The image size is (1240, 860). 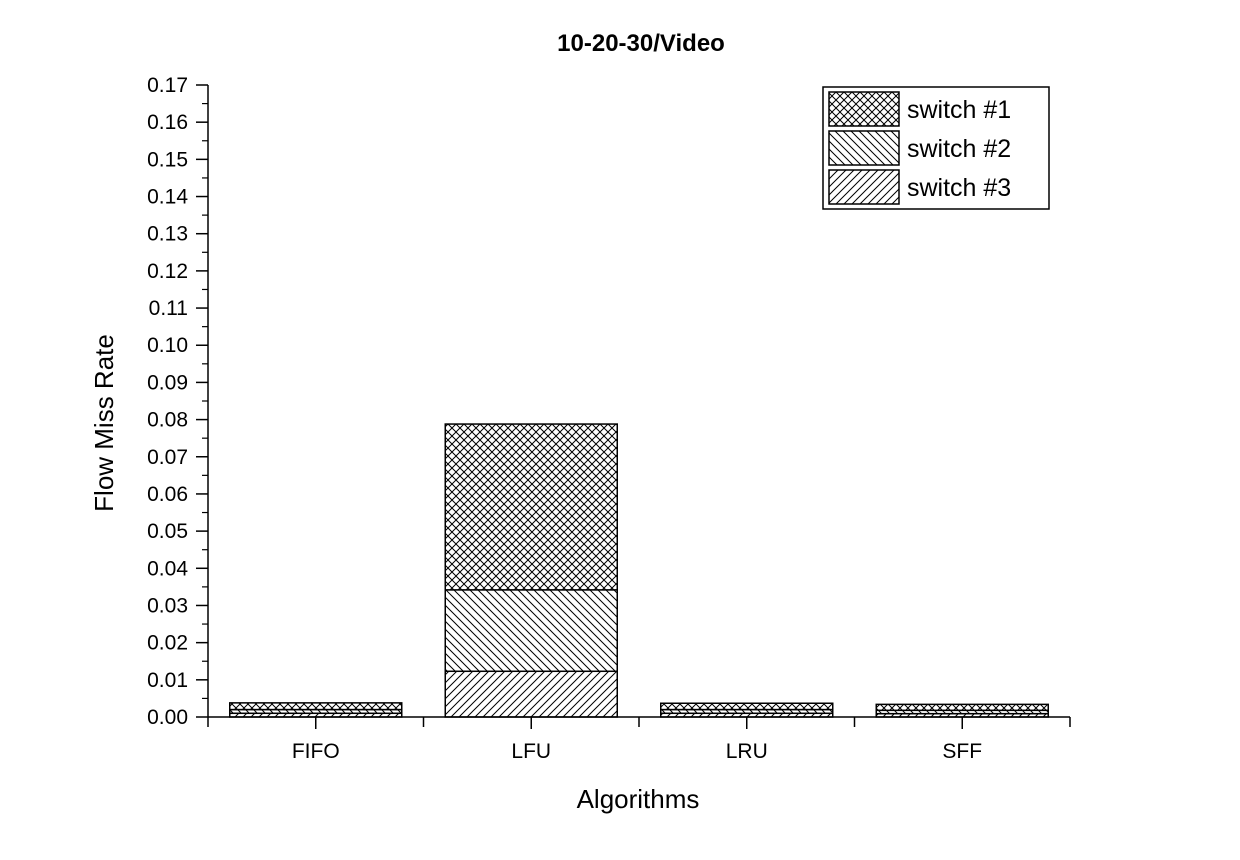 What do you see at coordinates (167, 197) in the screenshot?
I see `y-tick-label: 0.14` at bounding box center [167, 197].